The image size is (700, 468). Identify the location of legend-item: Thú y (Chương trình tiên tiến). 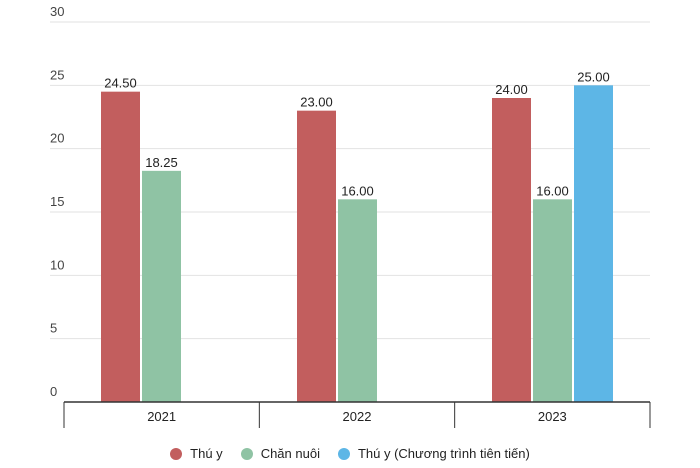
(433, 453).